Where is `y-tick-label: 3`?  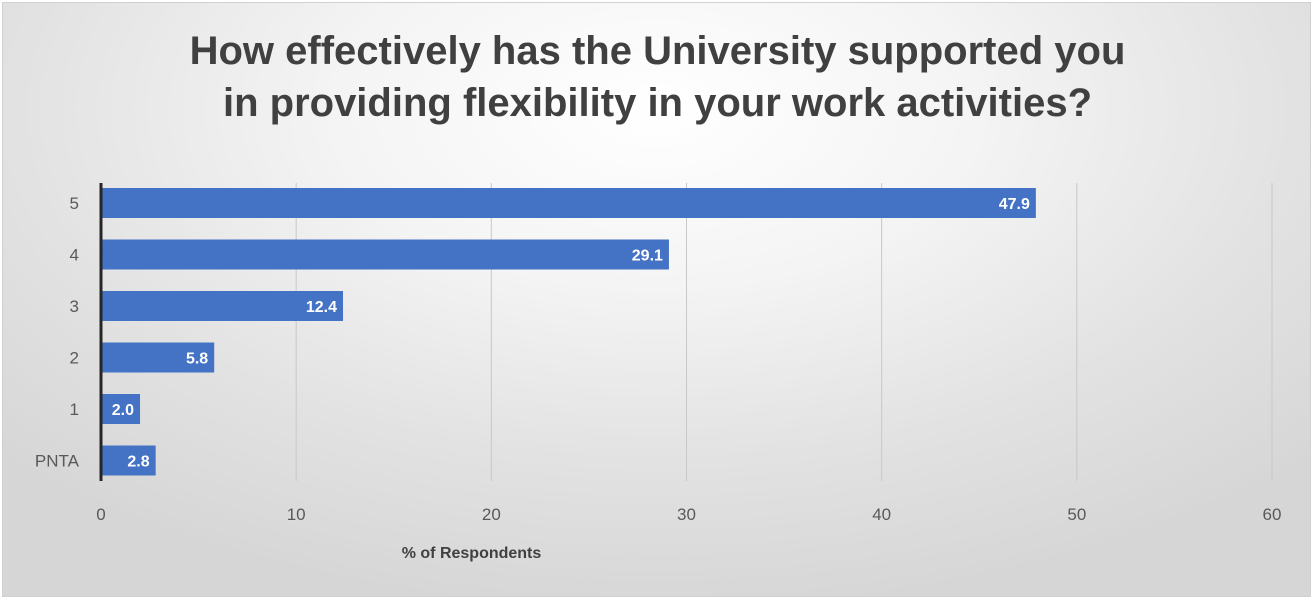 y-tick-label: 3 is located at coordinates (74, 306).